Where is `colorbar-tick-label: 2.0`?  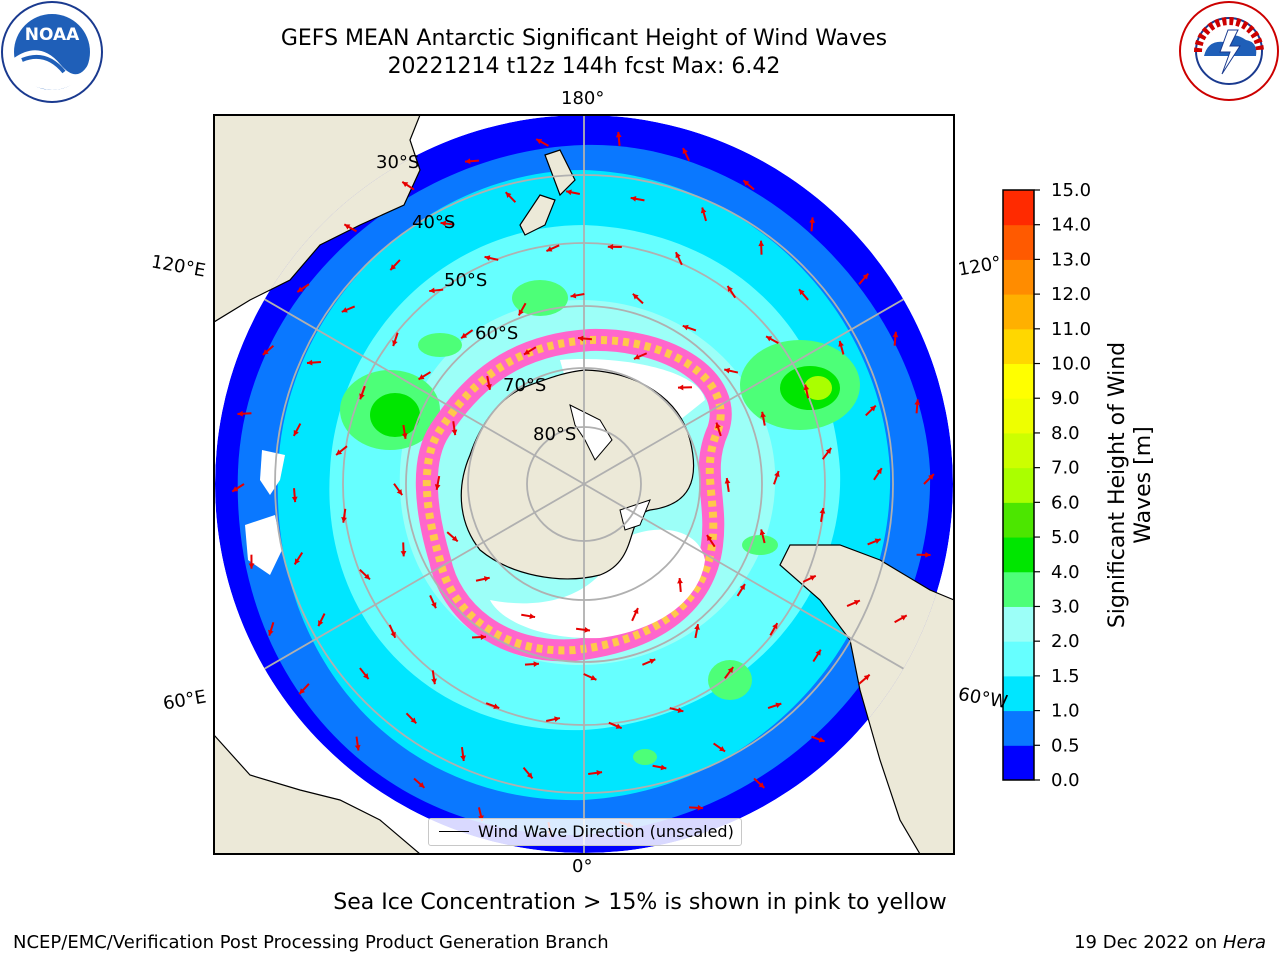 colorbar-tick-label: 2.0 is located at coordinates (1065, 641).